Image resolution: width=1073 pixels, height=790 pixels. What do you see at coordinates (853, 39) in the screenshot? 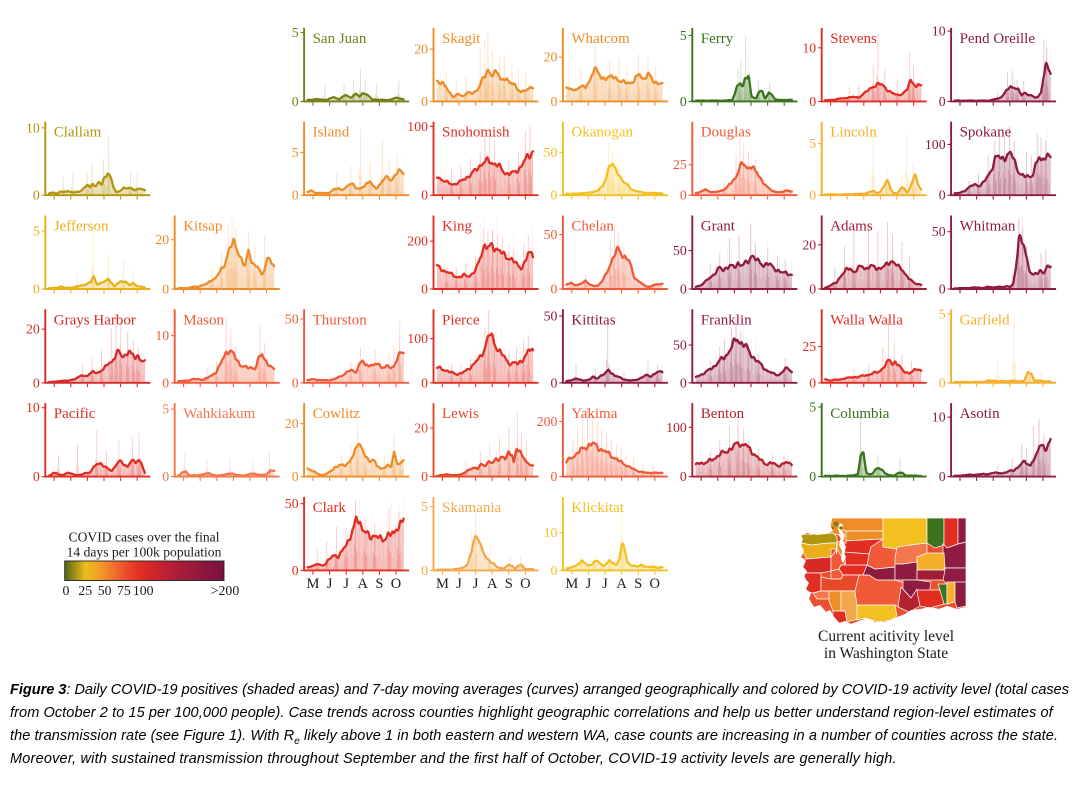
I see `svg-text: Stevens` at bounding box center [853, 39].